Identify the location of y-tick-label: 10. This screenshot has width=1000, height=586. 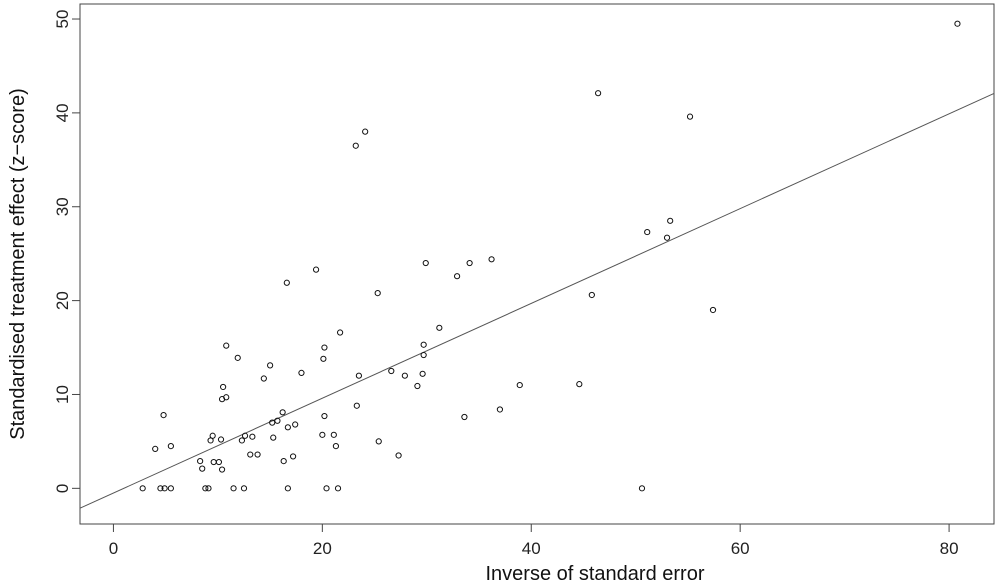
(62, 394).